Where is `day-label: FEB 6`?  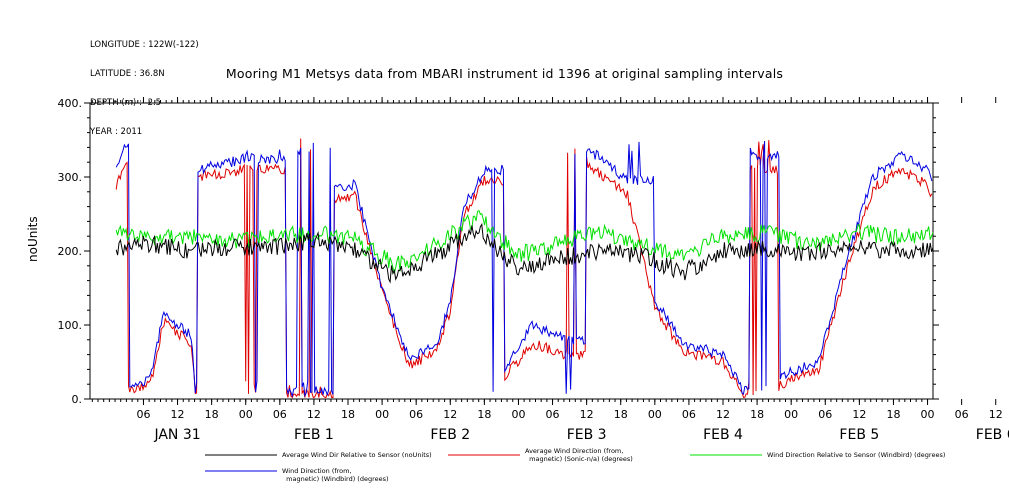
day-label: FEB 6 is located at coordinates (992, 435).